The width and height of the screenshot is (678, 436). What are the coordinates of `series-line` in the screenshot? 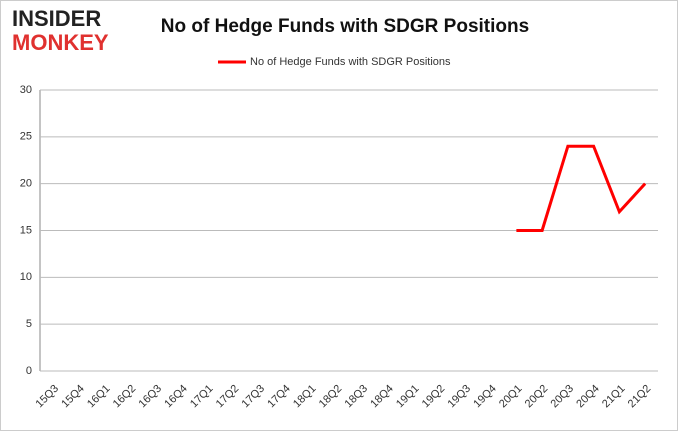 It's located at (581, 188).